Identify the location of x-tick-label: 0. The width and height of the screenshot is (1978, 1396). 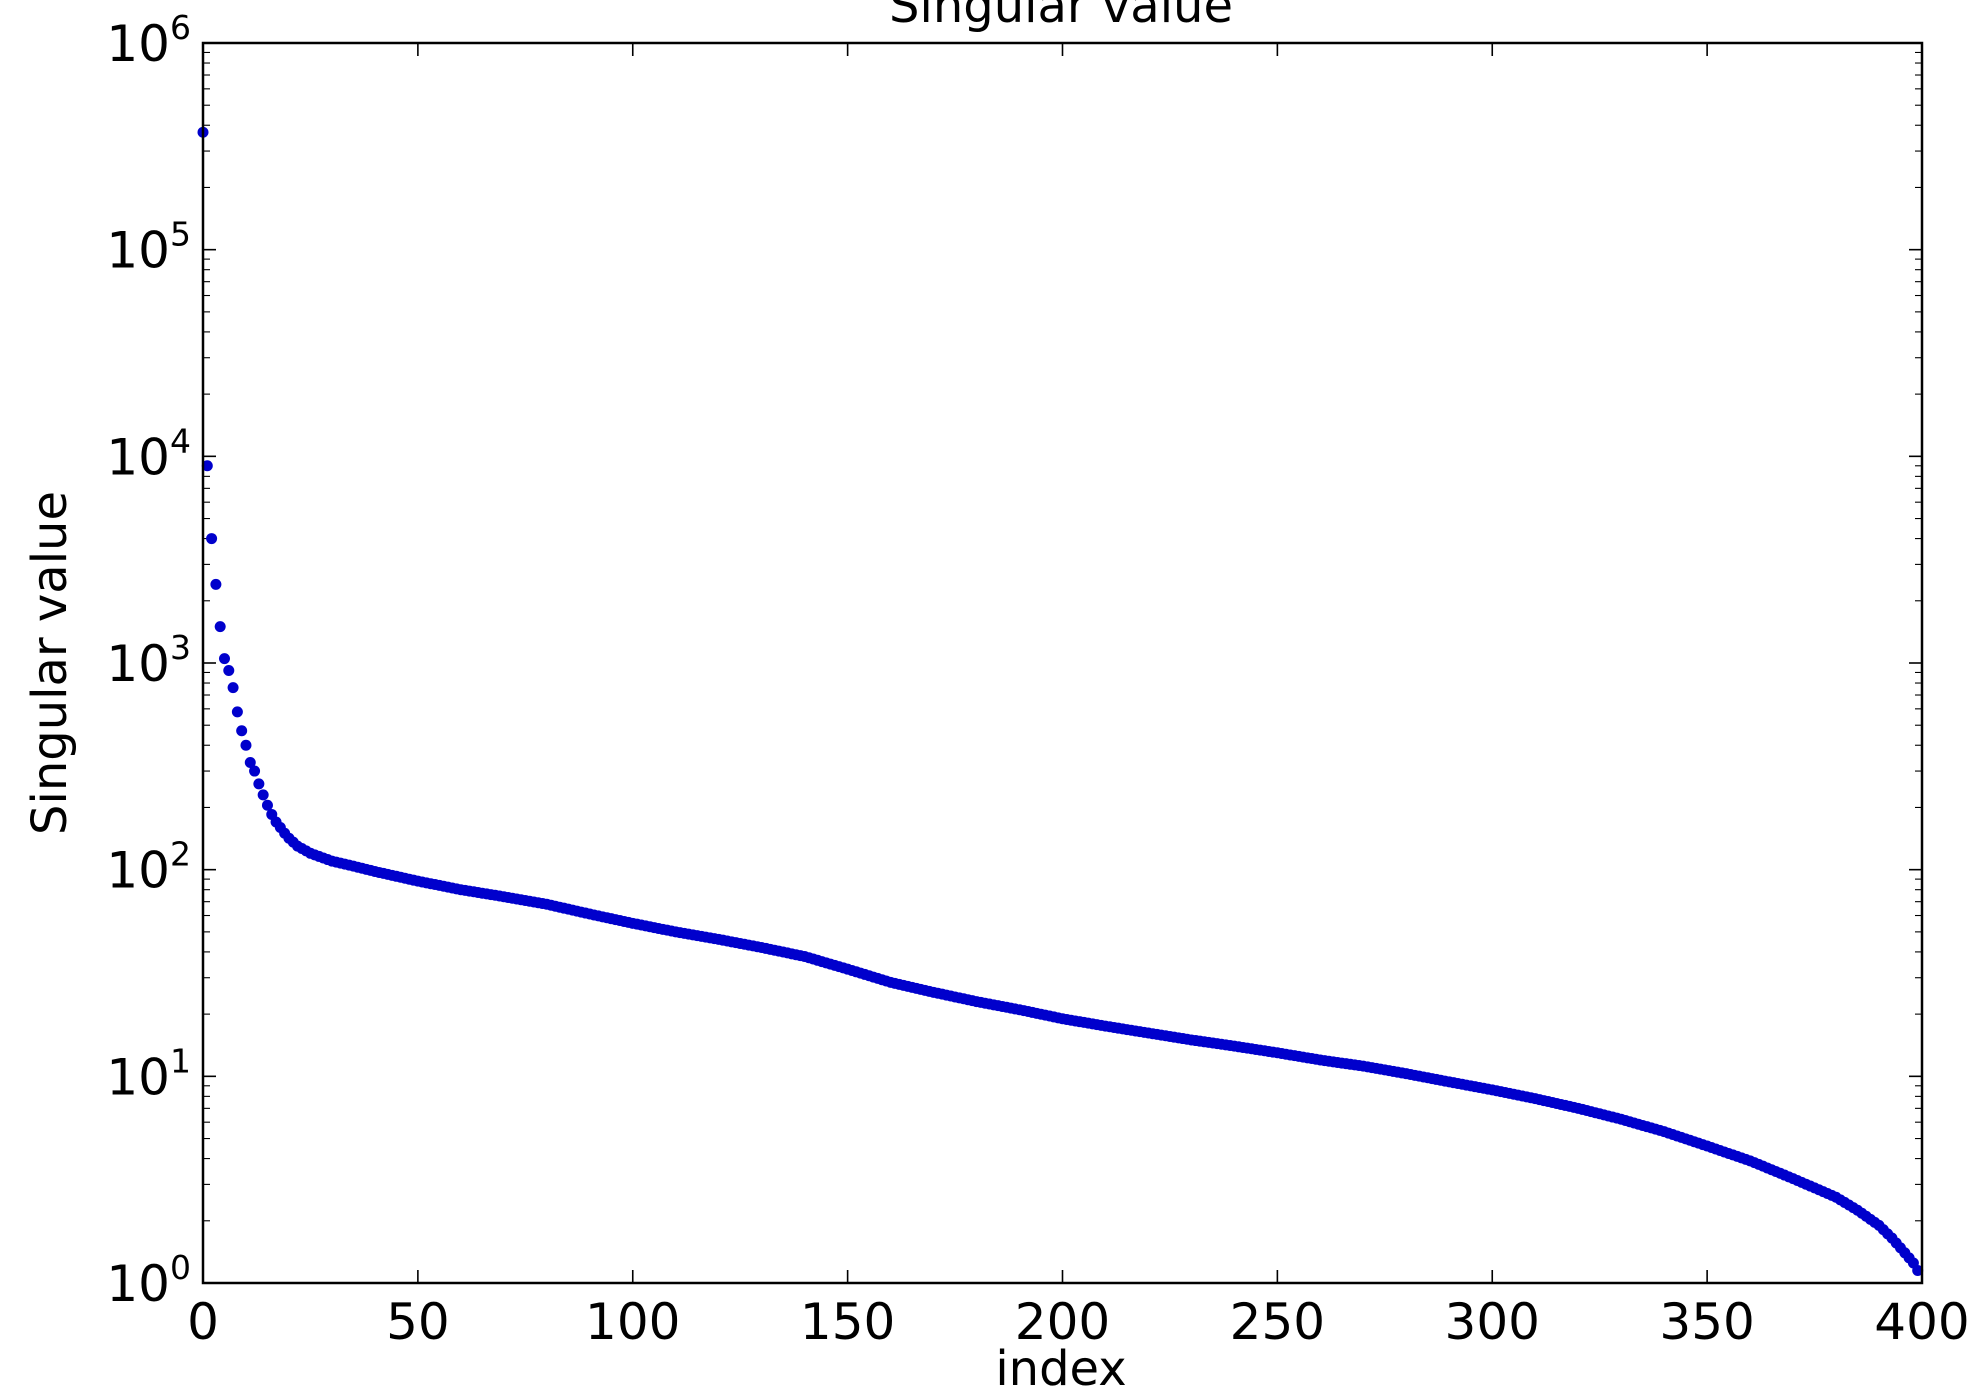
(203, 1322).